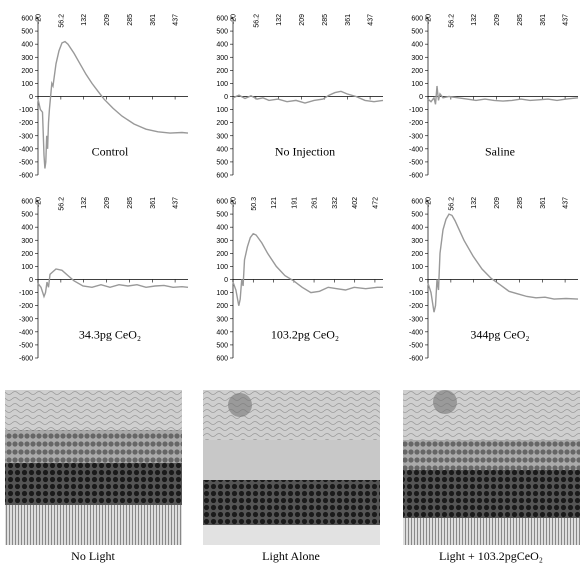 This screenshot has width=583, height=571. What do you see at coordinates (355, 203) in the screenshot?
I see `x-tick-label: 402` at bounding box center [355, 203].